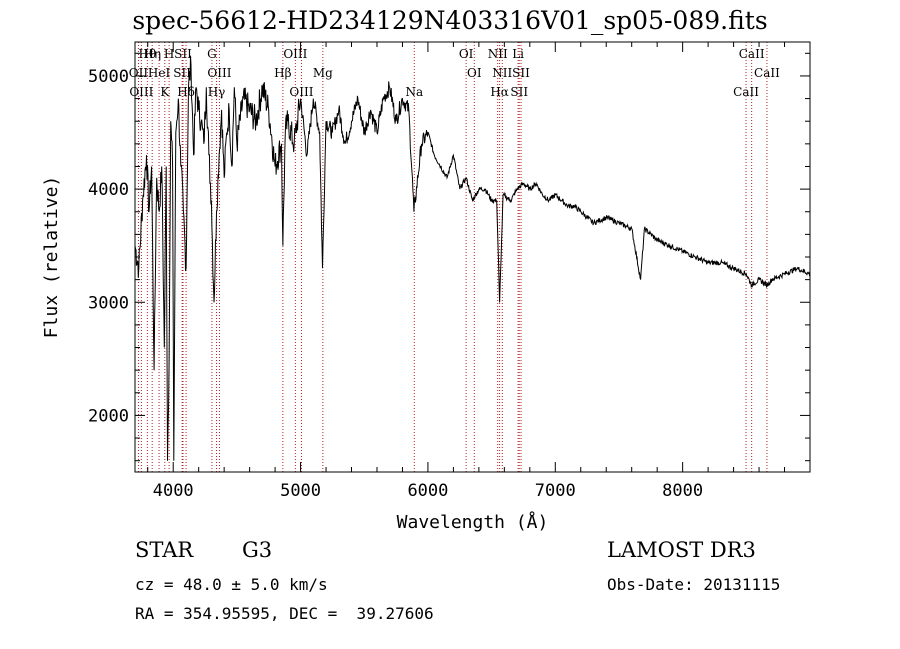  Describe the element at coordinates (108, 77) in the screenshot. I see `y-tick-label: 5000` at that location.